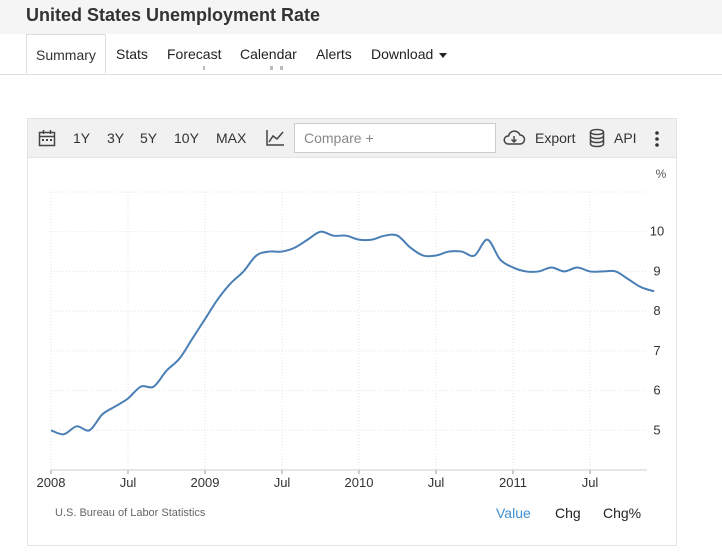 Image resolution: width=722 pixels, height=557 pixels. I want to click on title-bar: United States Unemployment Rate, so click(361, 17).